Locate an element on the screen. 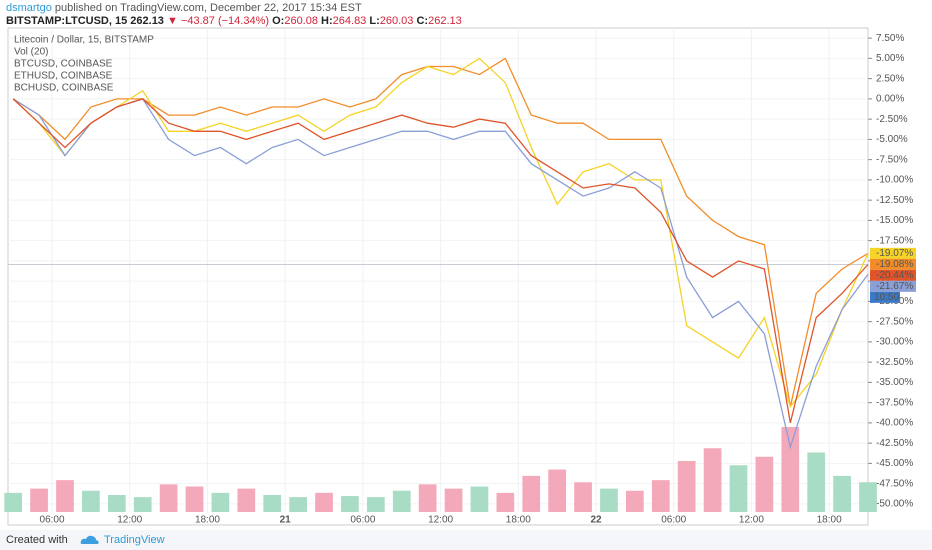 The height and width of the screenshot is (550, 932). ohlc-key: O: is located at coordinates (278, 21).